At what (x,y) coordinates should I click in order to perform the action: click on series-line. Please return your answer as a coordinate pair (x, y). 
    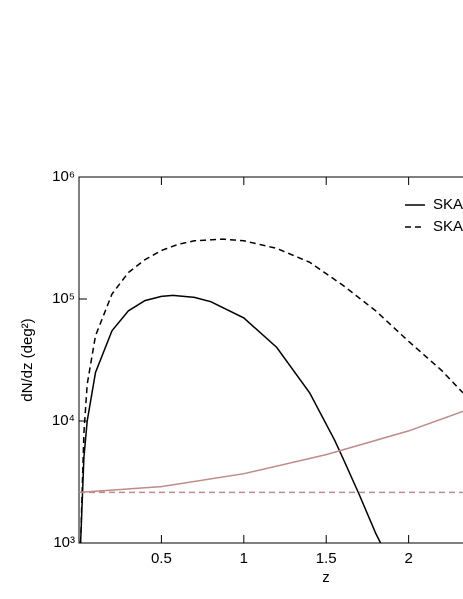
    Looking at the image, I should click on (270, 452).